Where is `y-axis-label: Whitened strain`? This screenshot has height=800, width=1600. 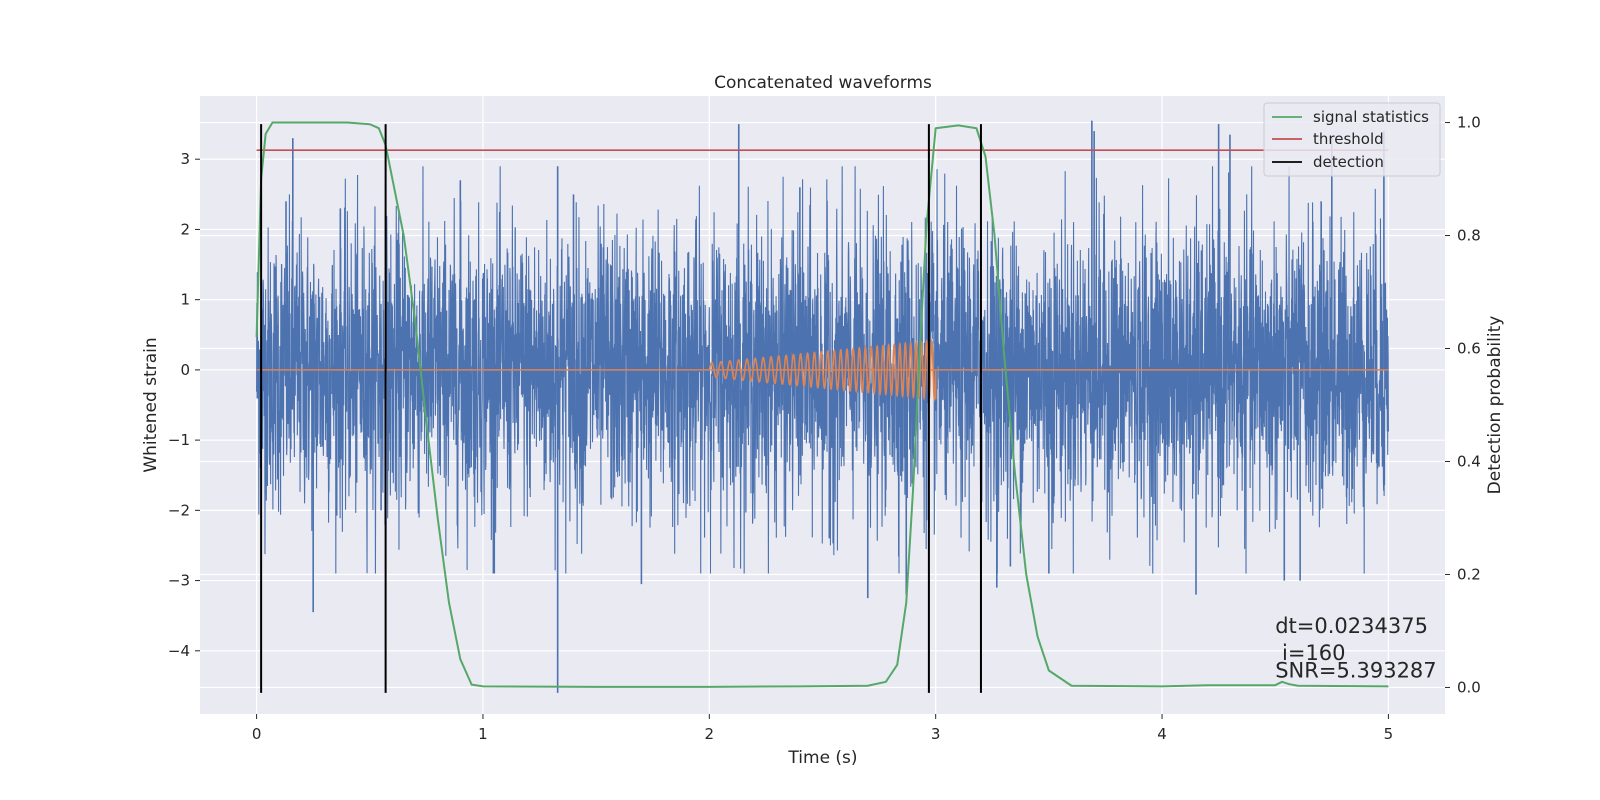
y-axis-label: Whitened strain is located at coordinates (151, 404).